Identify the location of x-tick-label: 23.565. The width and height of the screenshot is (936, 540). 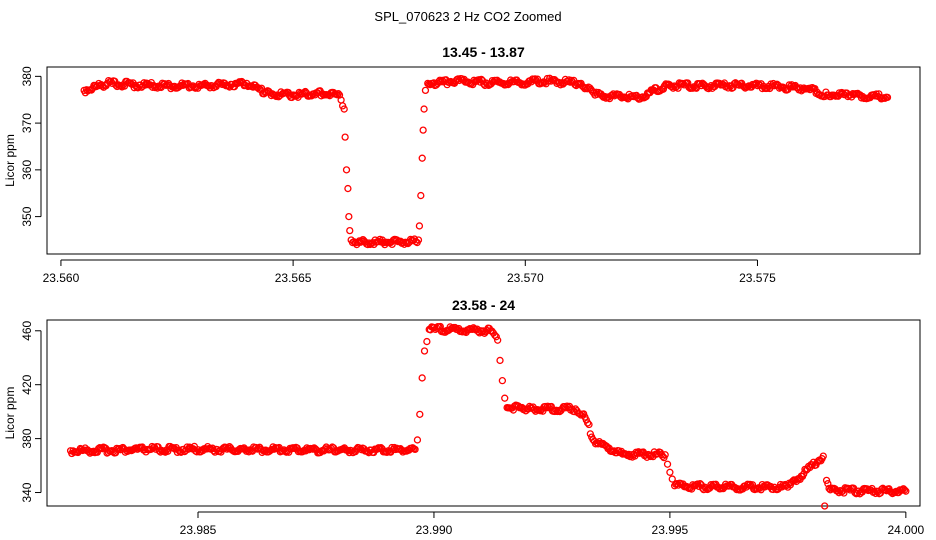
(293, 278).